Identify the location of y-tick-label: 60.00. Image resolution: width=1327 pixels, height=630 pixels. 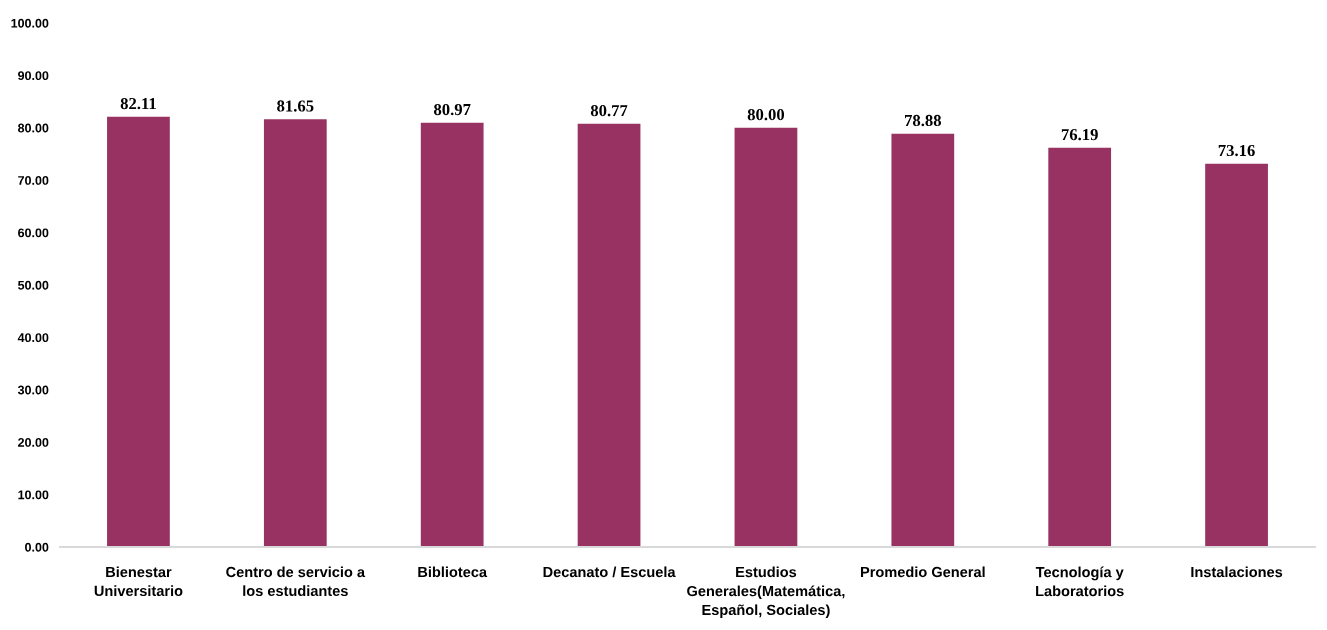
(33, 233).